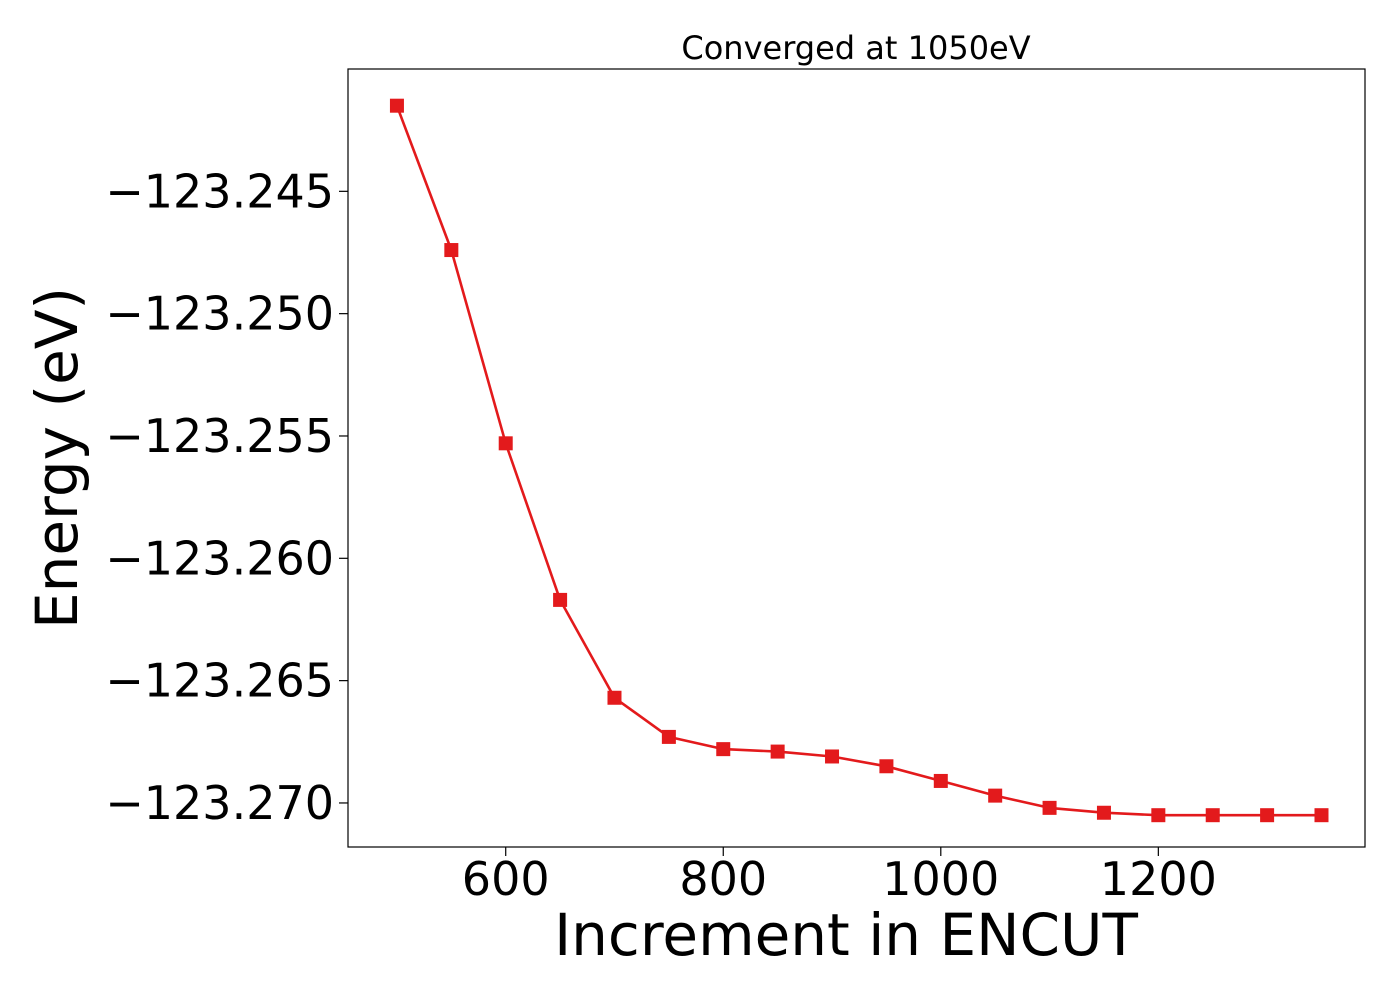 This screenshot has width=1400, height=1000. What do you see at coordinates (57, 458) in the screenshot?
I see `y-axis-label: Energy (eV)` at bounding box center [57, 458].